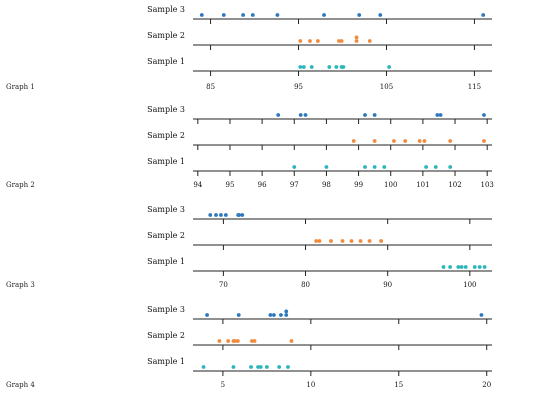 The image size is (546, 403). I want to click on x-tick-label: 103, so click(486, 185).